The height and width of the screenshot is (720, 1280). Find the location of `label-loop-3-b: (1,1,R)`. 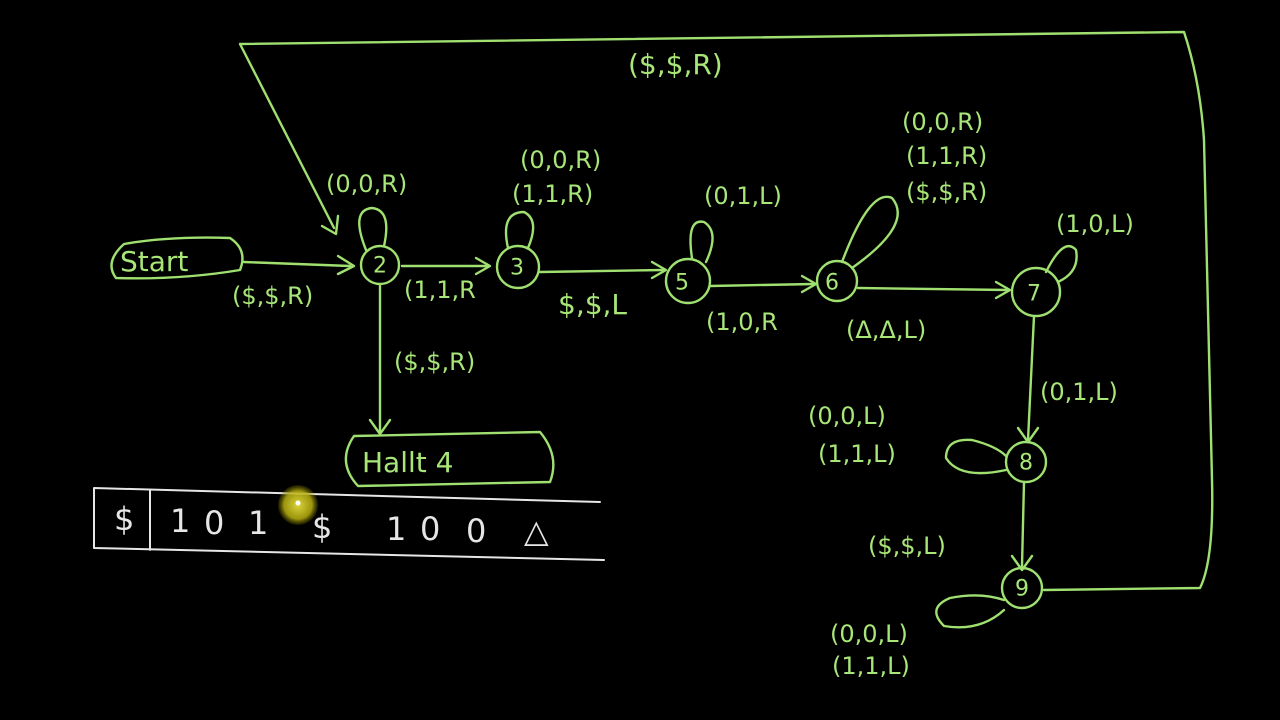

label-loop-3-b: (1,1,R) is located at coordinates (552, 194).